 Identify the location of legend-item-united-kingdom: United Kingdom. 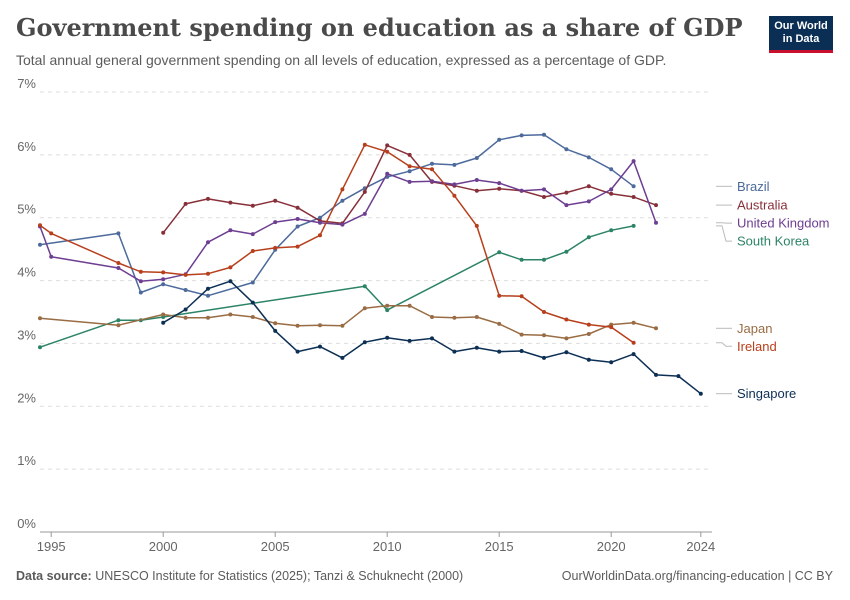
(773, 223).